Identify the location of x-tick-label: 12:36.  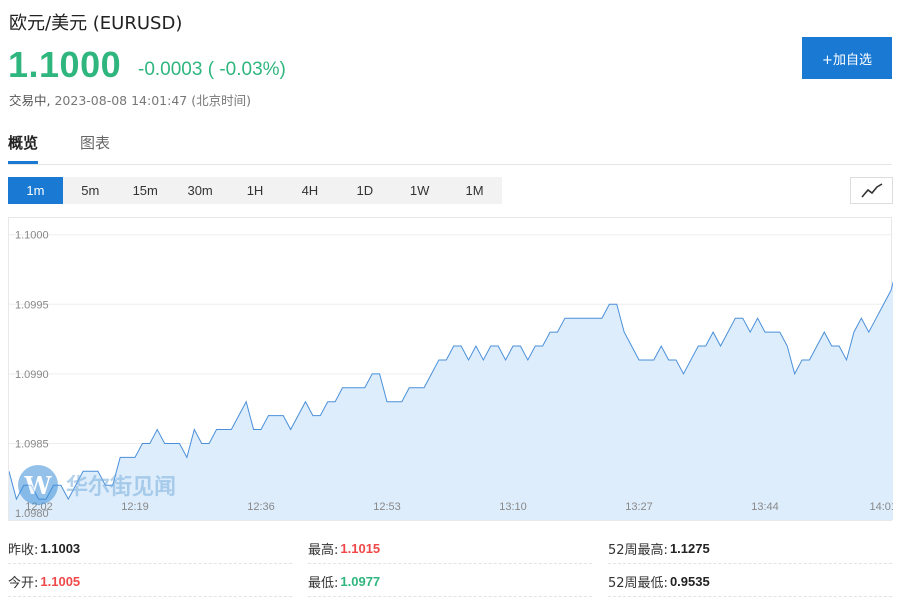
(261, 507).